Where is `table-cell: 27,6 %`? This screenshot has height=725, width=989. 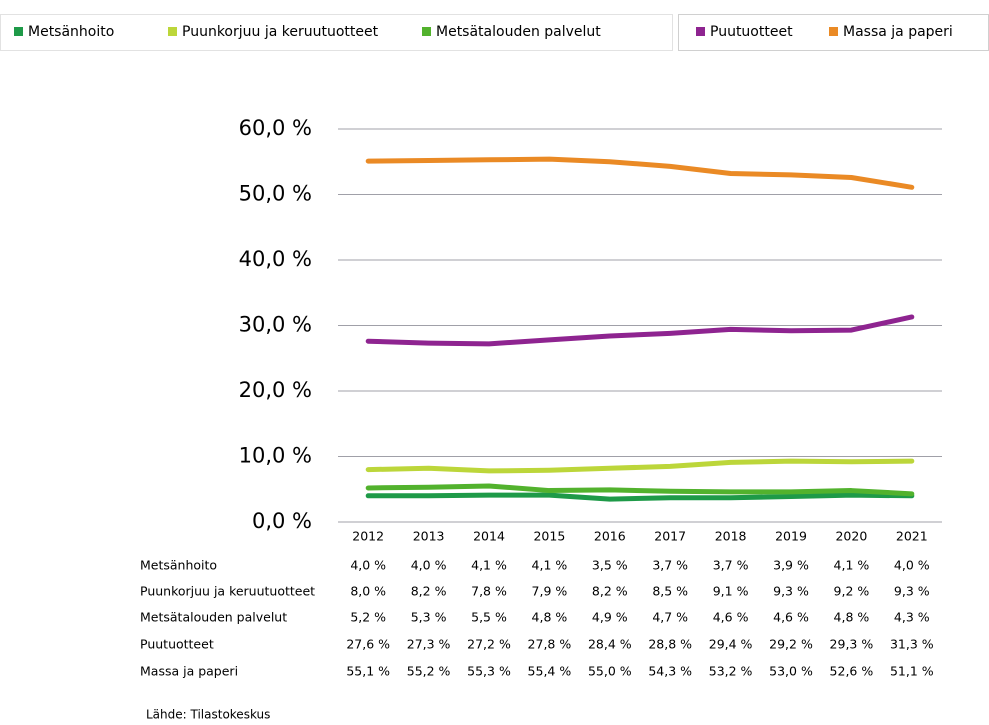
table-cell: 27,6 % is located at coordinates (368, 644).